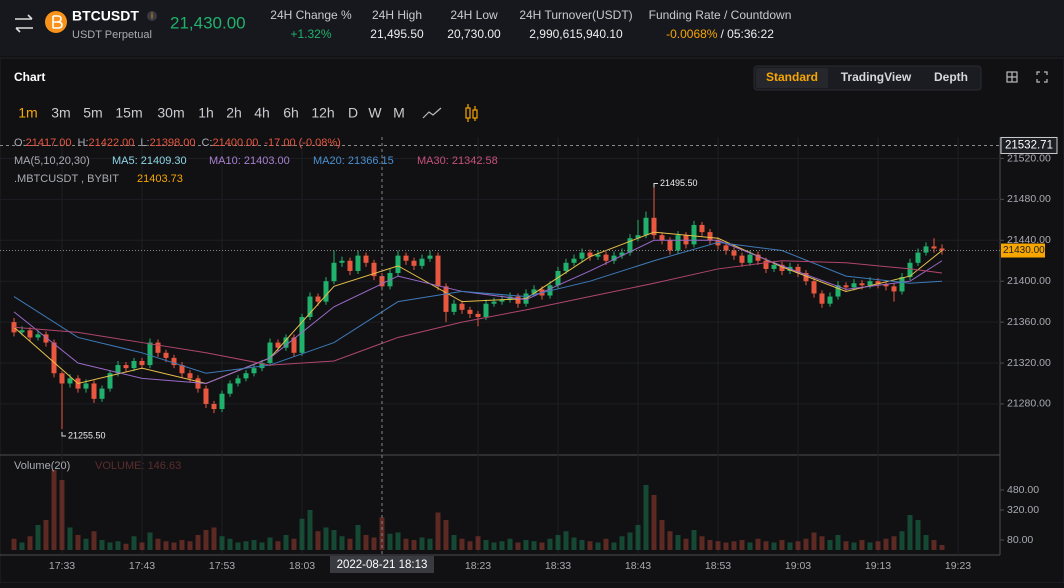 The image size is (1064, 588). I want to click on ohlc-part: L:, so click(144, 143).